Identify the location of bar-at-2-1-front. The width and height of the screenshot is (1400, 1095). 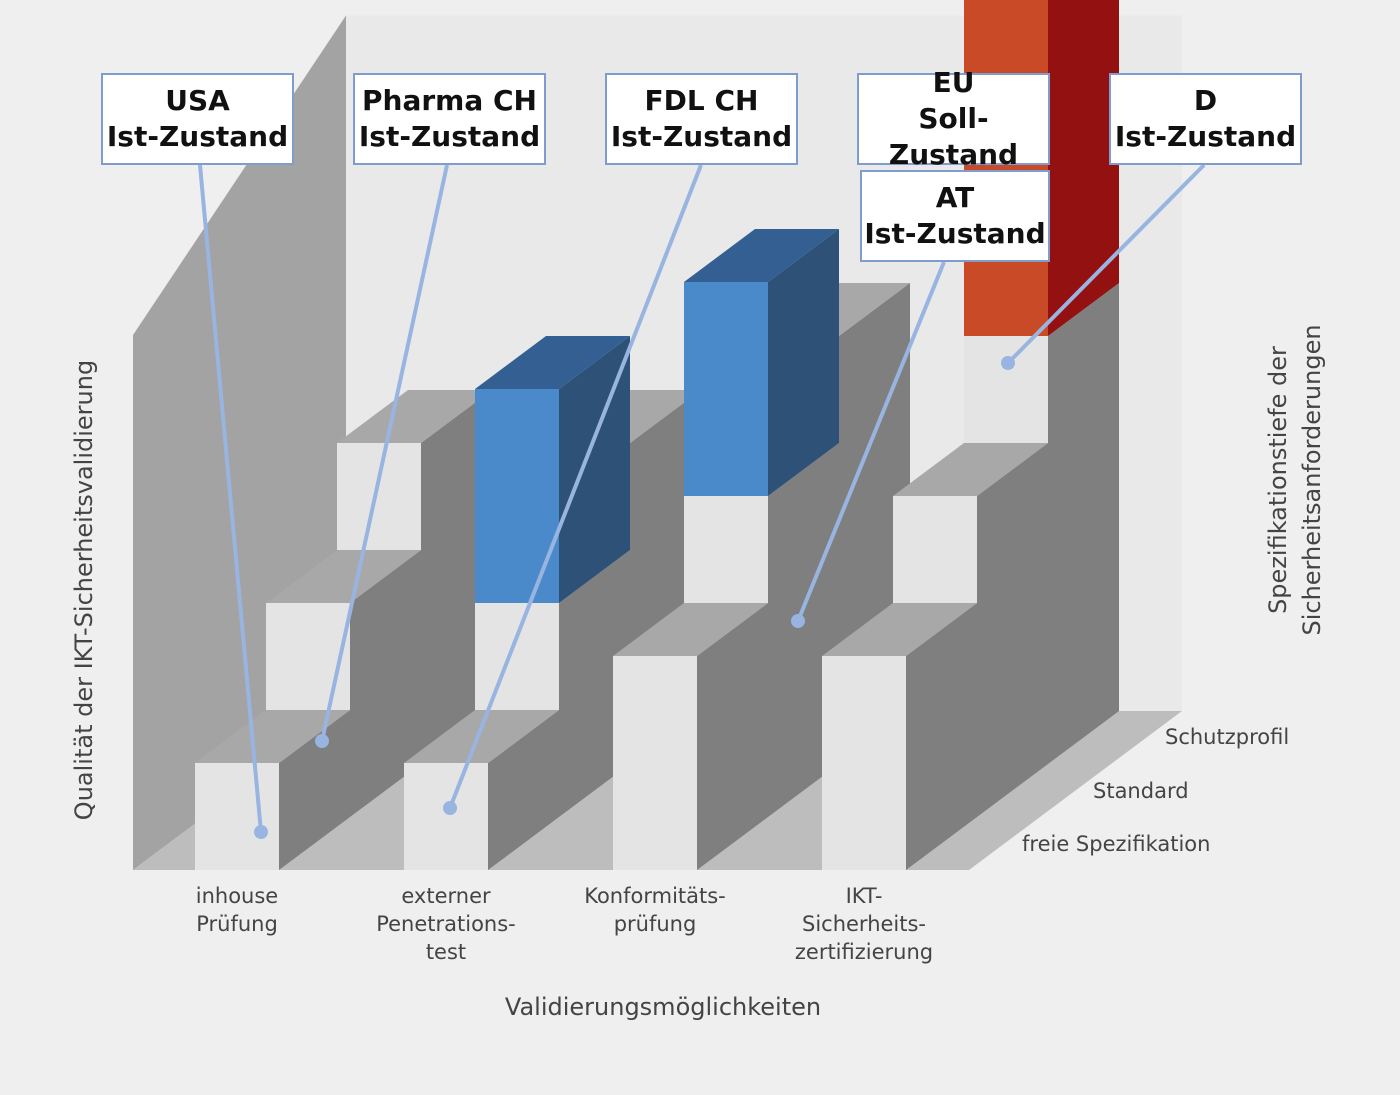
(726, 389).